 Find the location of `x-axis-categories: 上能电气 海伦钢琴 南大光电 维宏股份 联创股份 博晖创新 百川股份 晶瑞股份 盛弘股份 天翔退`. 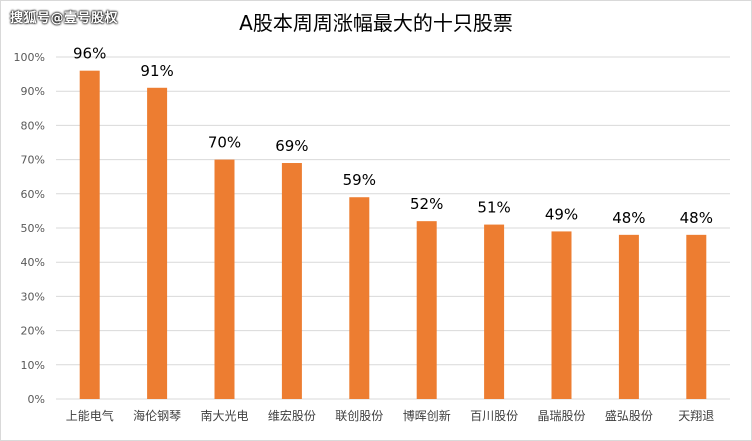

x-axis-categories: 上能电气 海伦钢琴 南大光电 维宏股份 联创股份 博晖创新 百川股份 晶瑞股份 盛弘股份 天翔退 is located at coordinates (390, 415).